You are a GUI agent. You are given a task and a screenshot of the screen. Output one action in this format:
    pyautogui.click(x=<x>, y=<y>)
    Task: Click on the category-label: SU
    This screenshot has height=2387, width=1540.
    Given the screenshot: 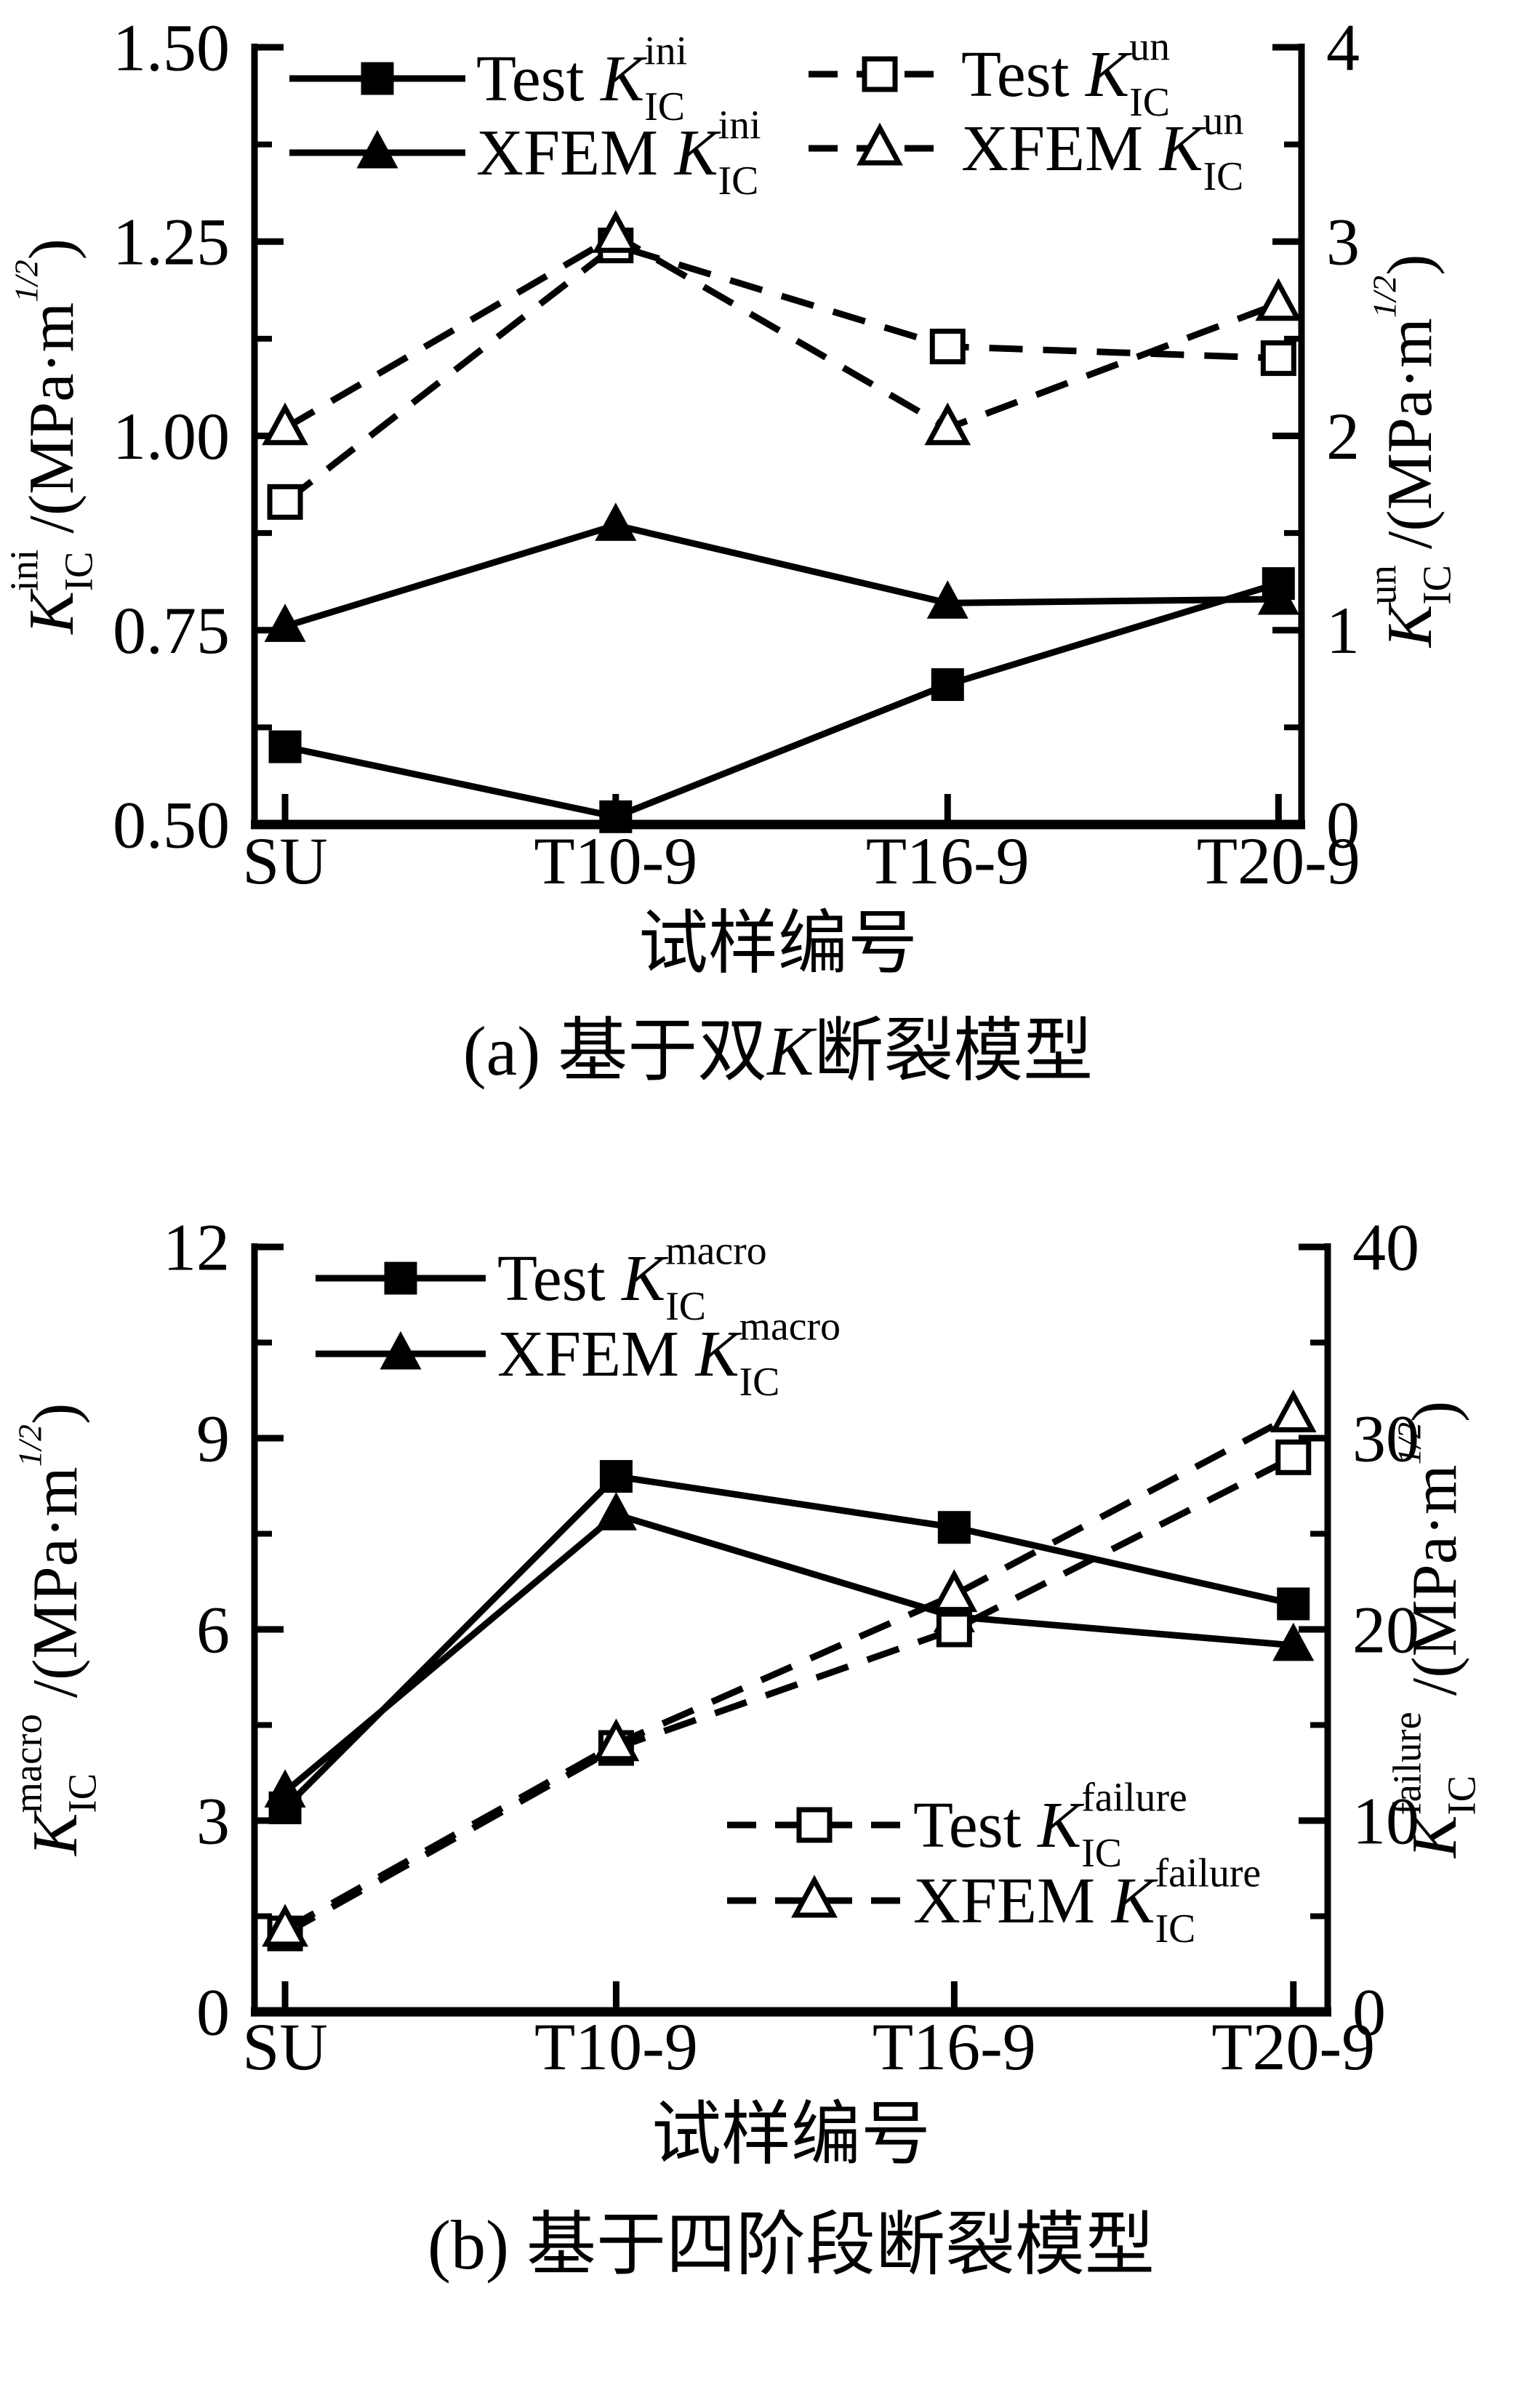 What is the action you would take?
    pyautogui.click(x=285, y=2047)
    